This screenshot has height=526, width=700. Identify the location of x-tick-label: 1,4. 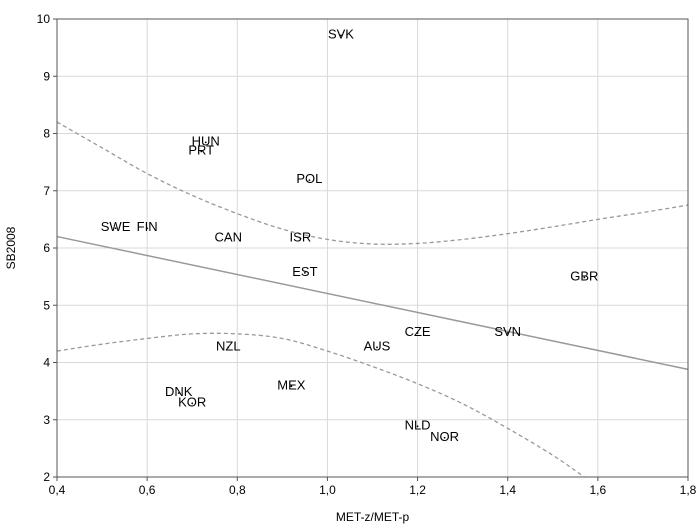
(507, 490).